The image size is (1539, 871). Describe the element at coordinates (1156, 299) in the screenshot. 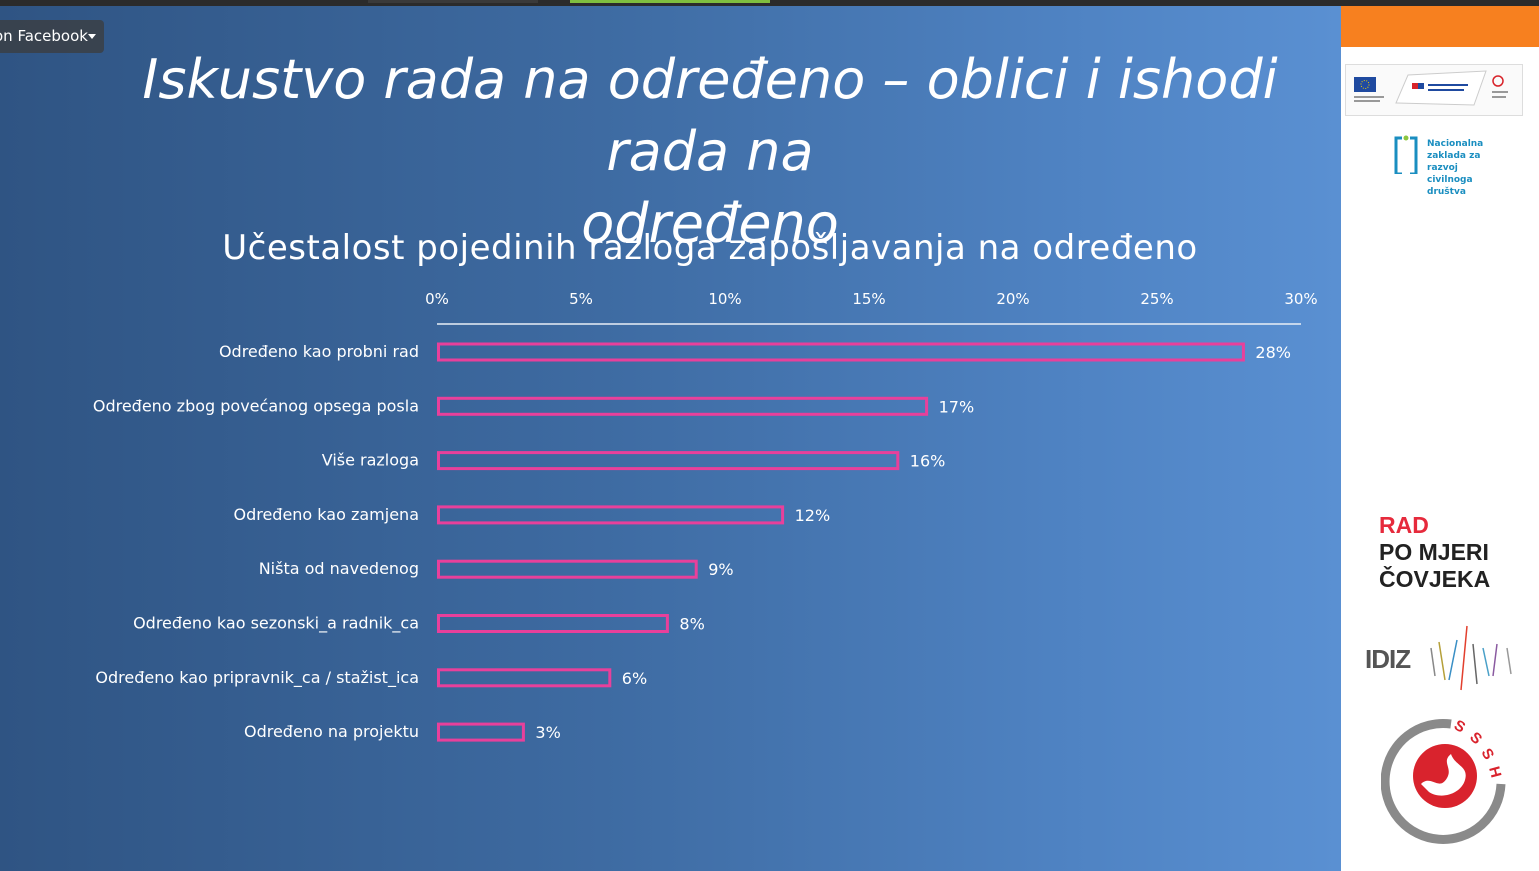

I see `x-tick-label: 25%` at that location.